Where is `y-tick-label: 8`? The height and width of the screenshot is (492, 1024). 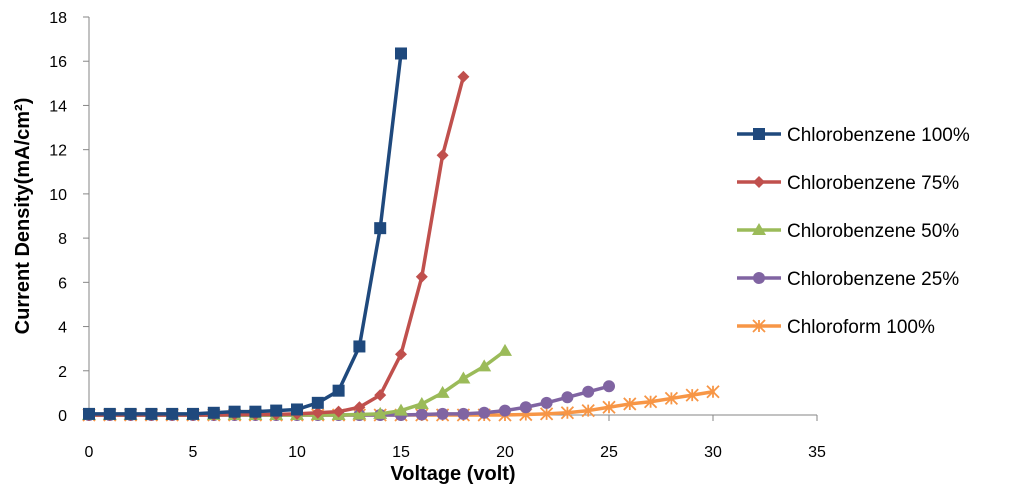 y-tick-label: 8 is located at coordinates (62, 239).